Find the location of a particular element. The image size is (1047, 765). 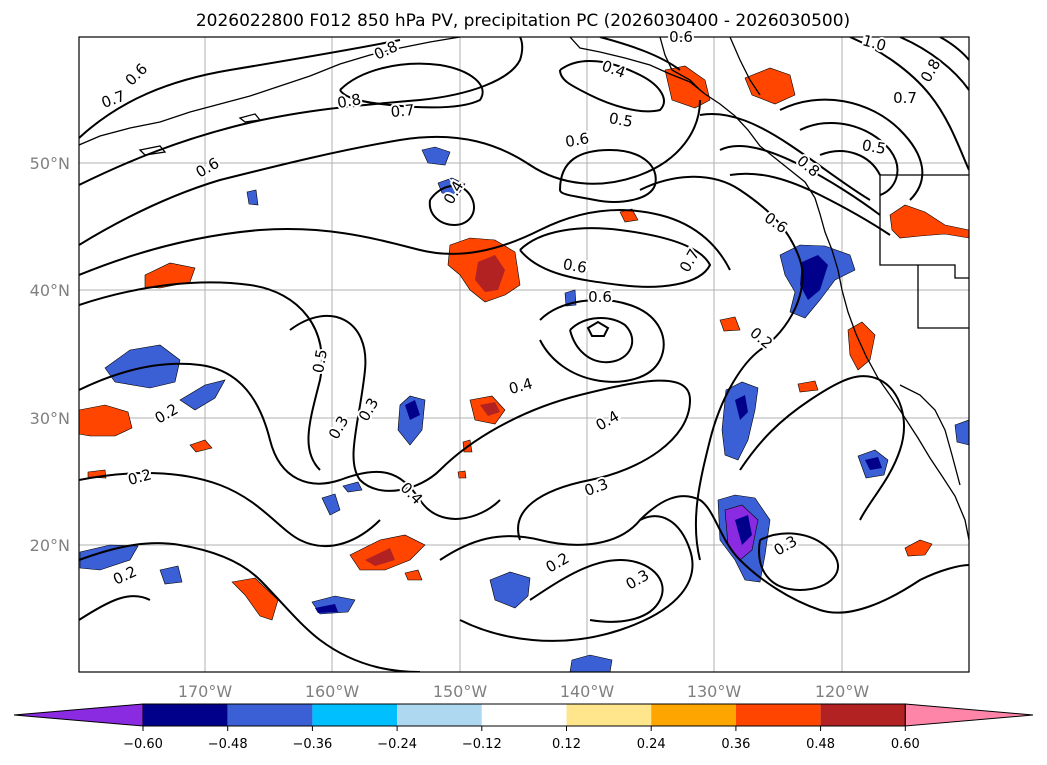

lon-label-140w: 140°W is located at coordinates (587, 691).